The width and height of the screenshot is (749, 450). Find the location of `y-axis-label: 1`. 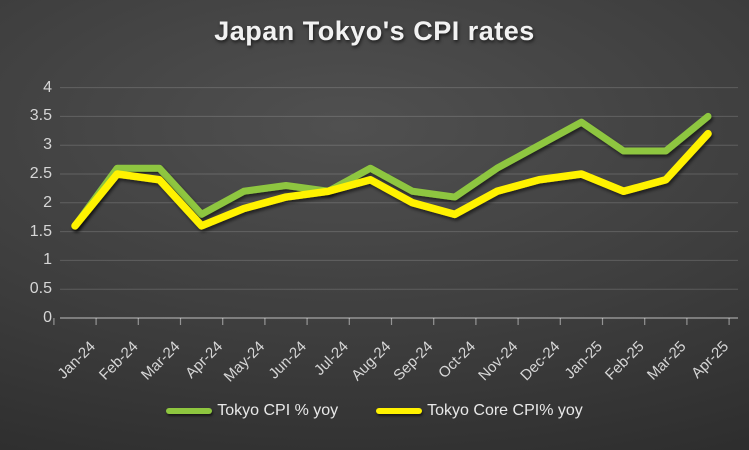

y-axis-label: 1 is located at coordinates (47, 260).